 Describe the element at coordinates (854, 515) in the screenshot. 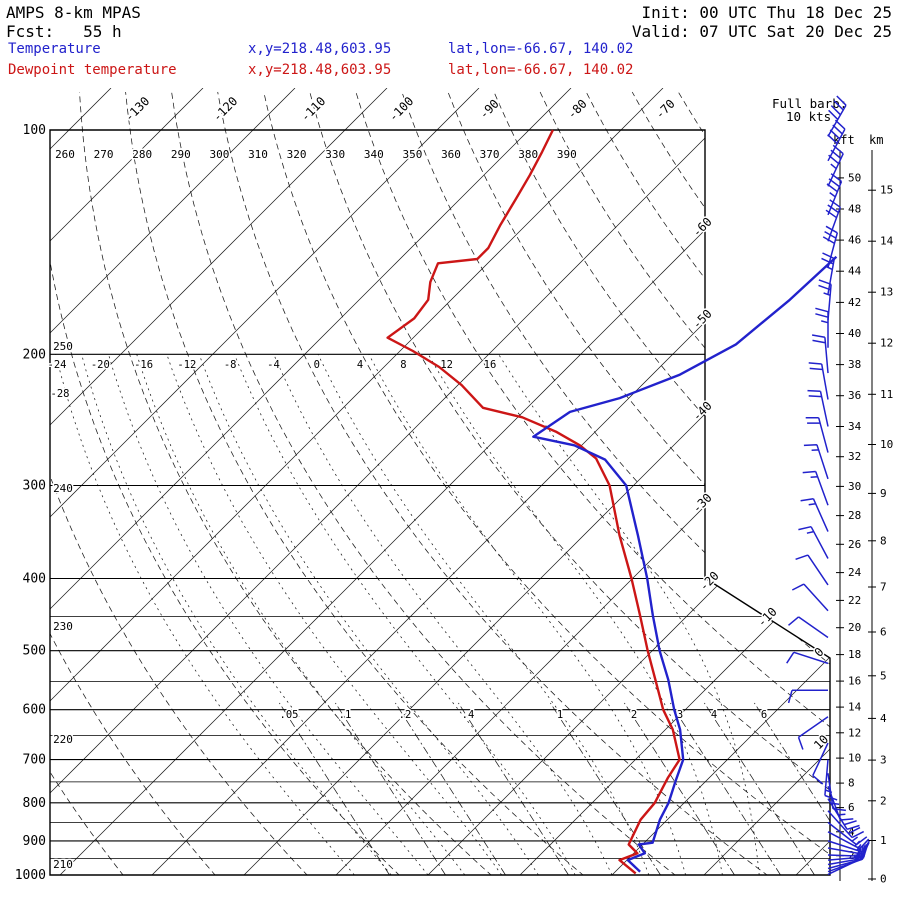

I see `svg-text: 28` at that location.